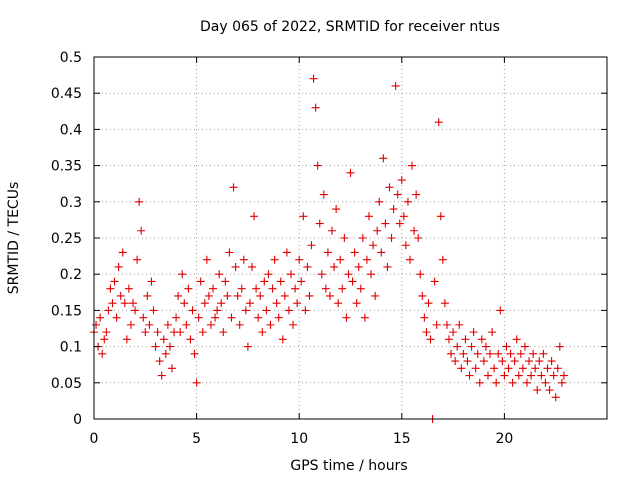  Describe the element at coordinates (71, 348) in the screenshot. I see `y-tick-label: 0.1` at that location.